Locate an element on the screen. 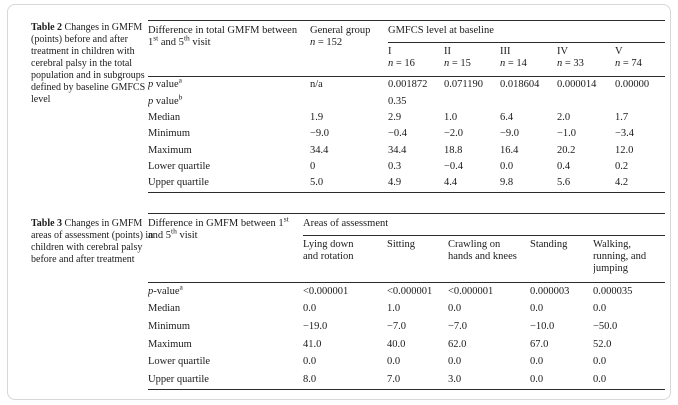 The width and height of the screenshot is (678, 405). cell: 1.7 is located at coordinates (622, 117).